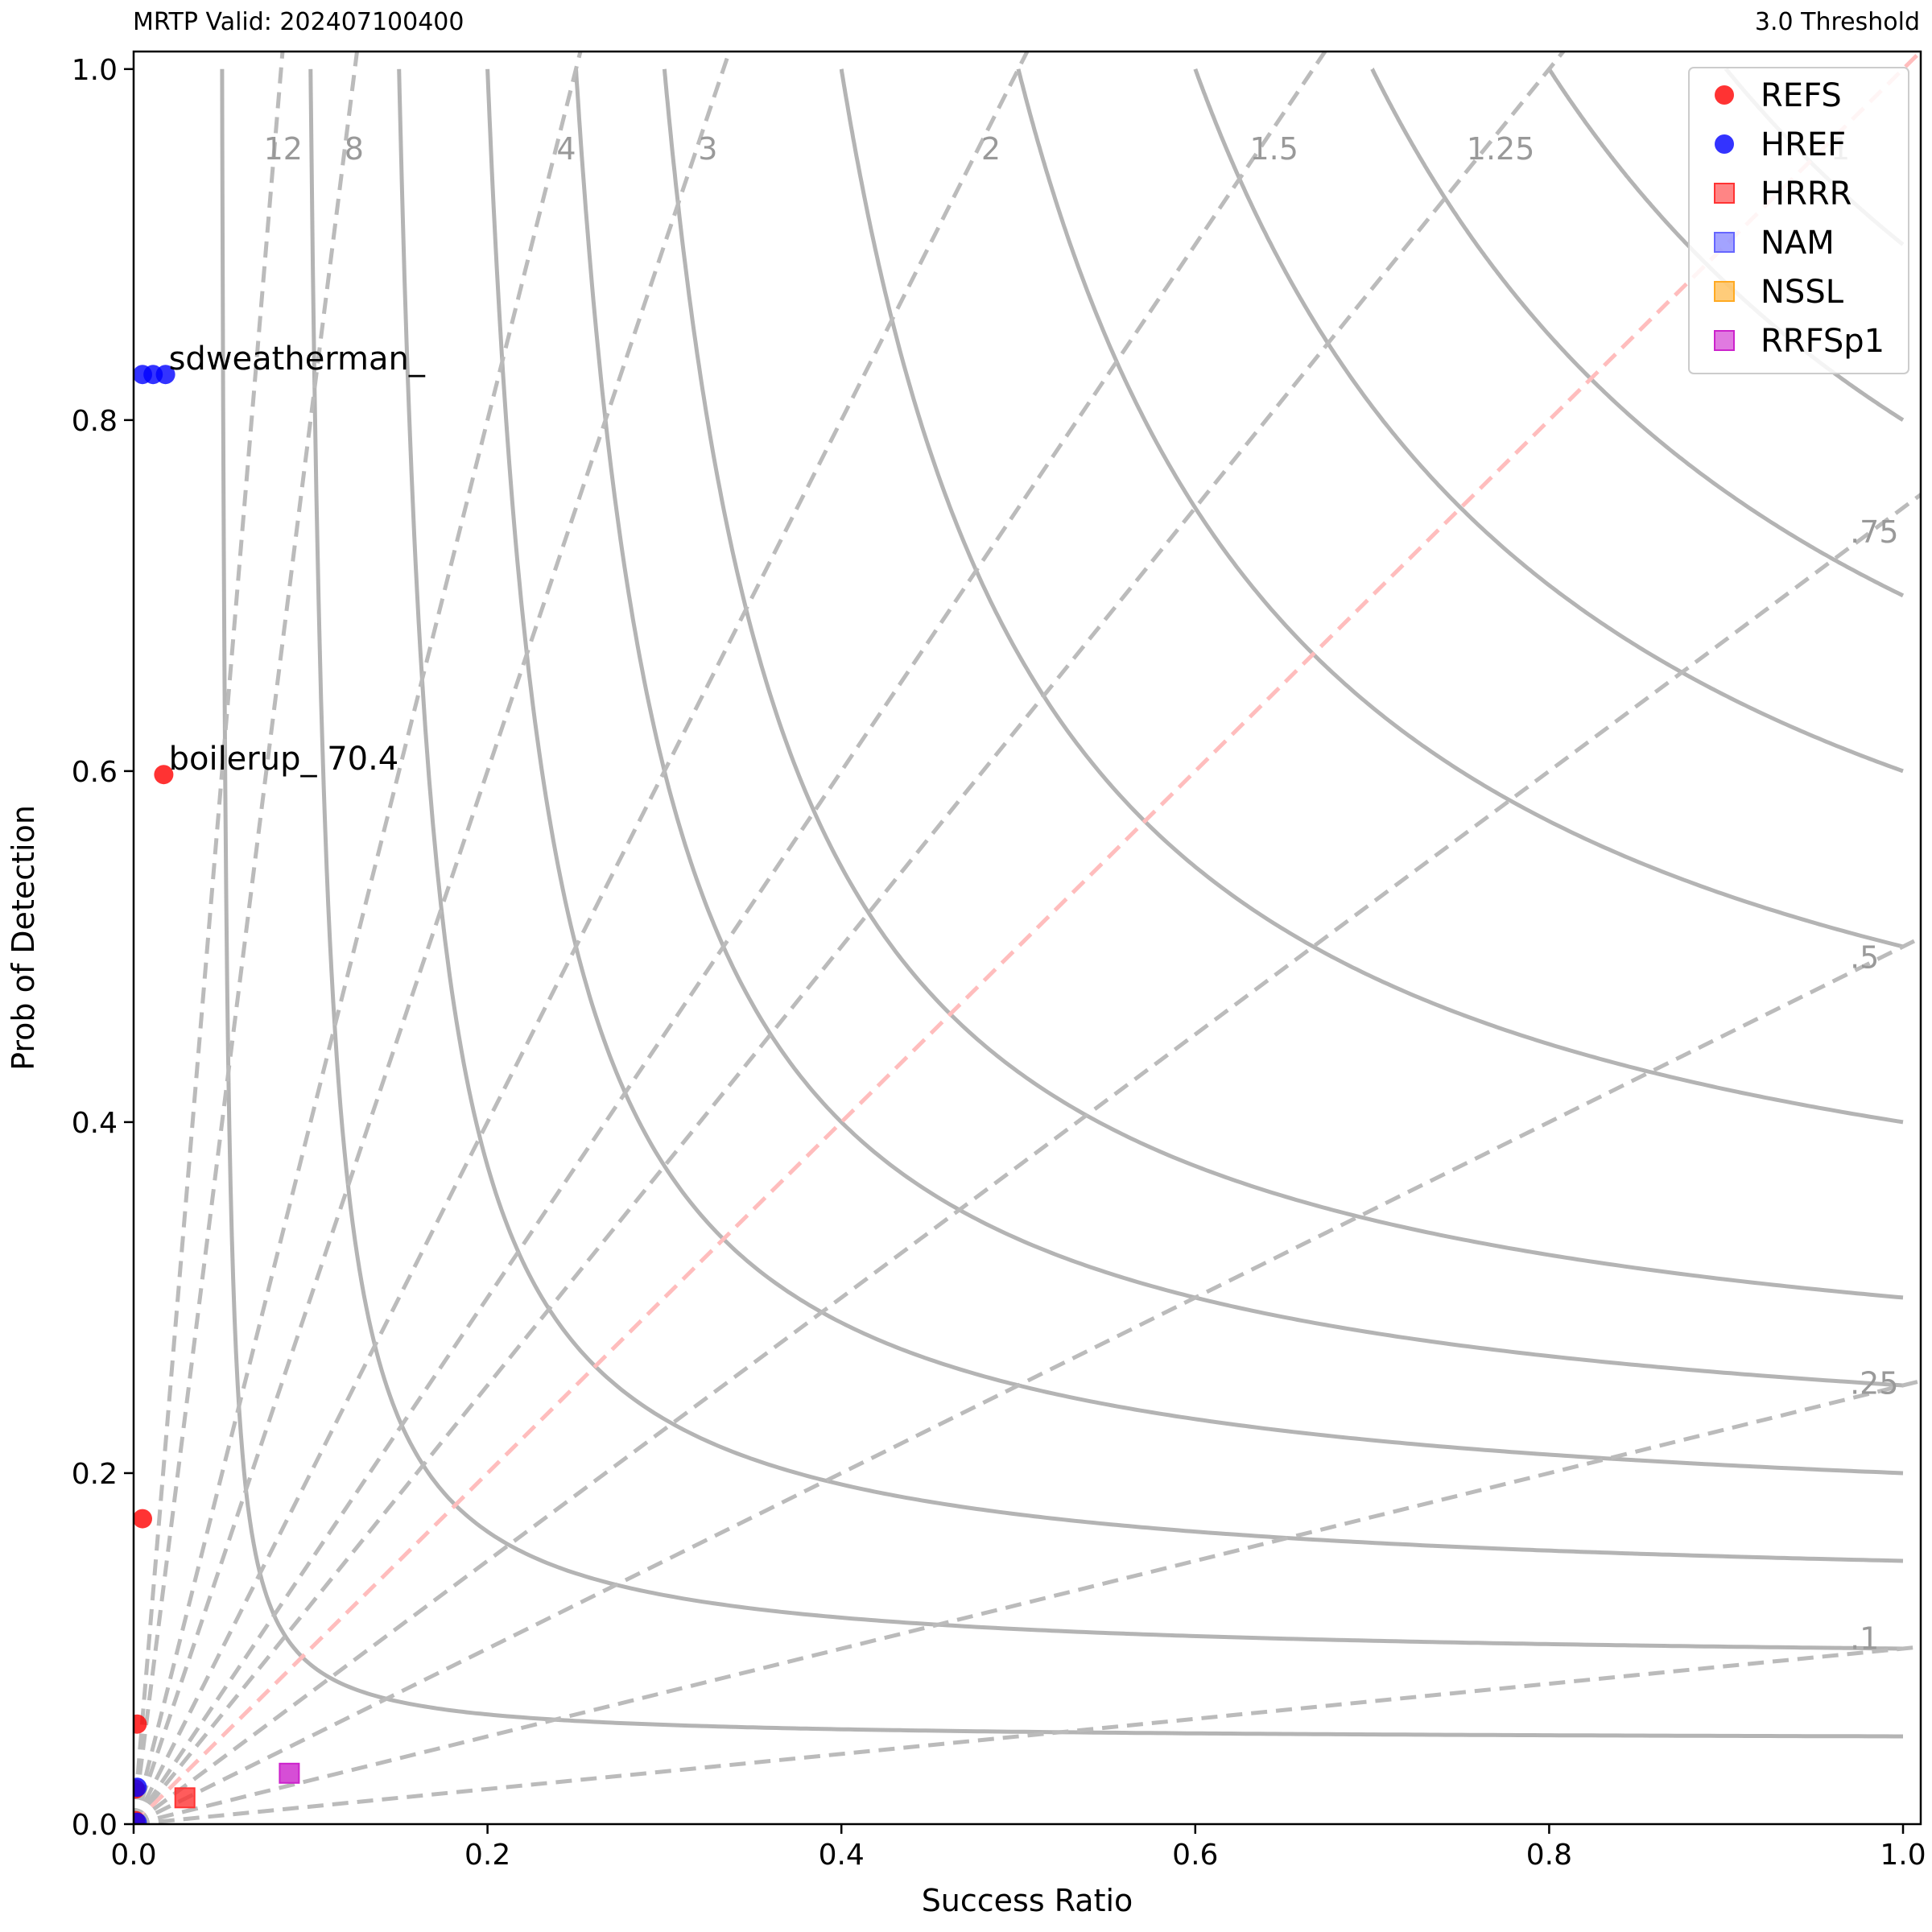  What do you see at coordinates (1803, 144) in the screenshot?
I see `legend-label: HREF` at bounding box center [1803, 144].